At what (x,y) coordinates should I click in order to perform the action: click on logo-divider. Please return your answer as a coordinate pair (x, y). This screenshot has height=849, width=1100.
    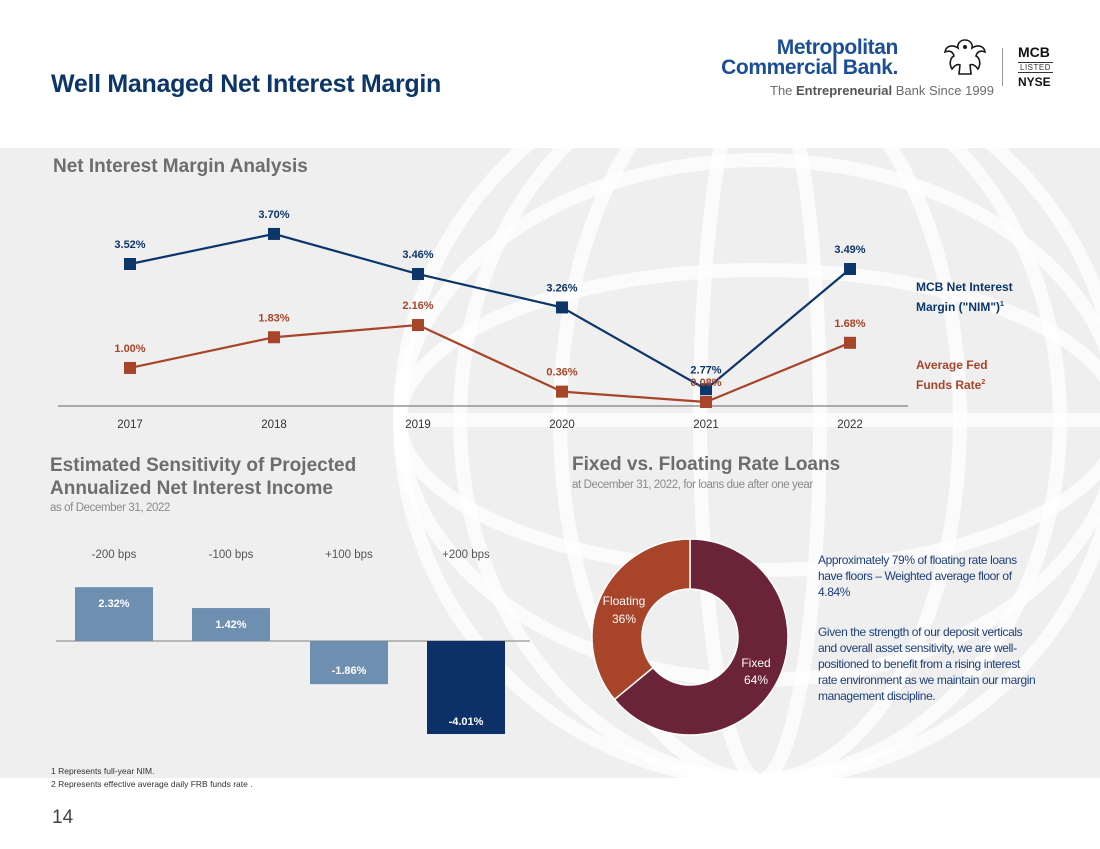
    Looking at the image, I should click on (1002, 67).